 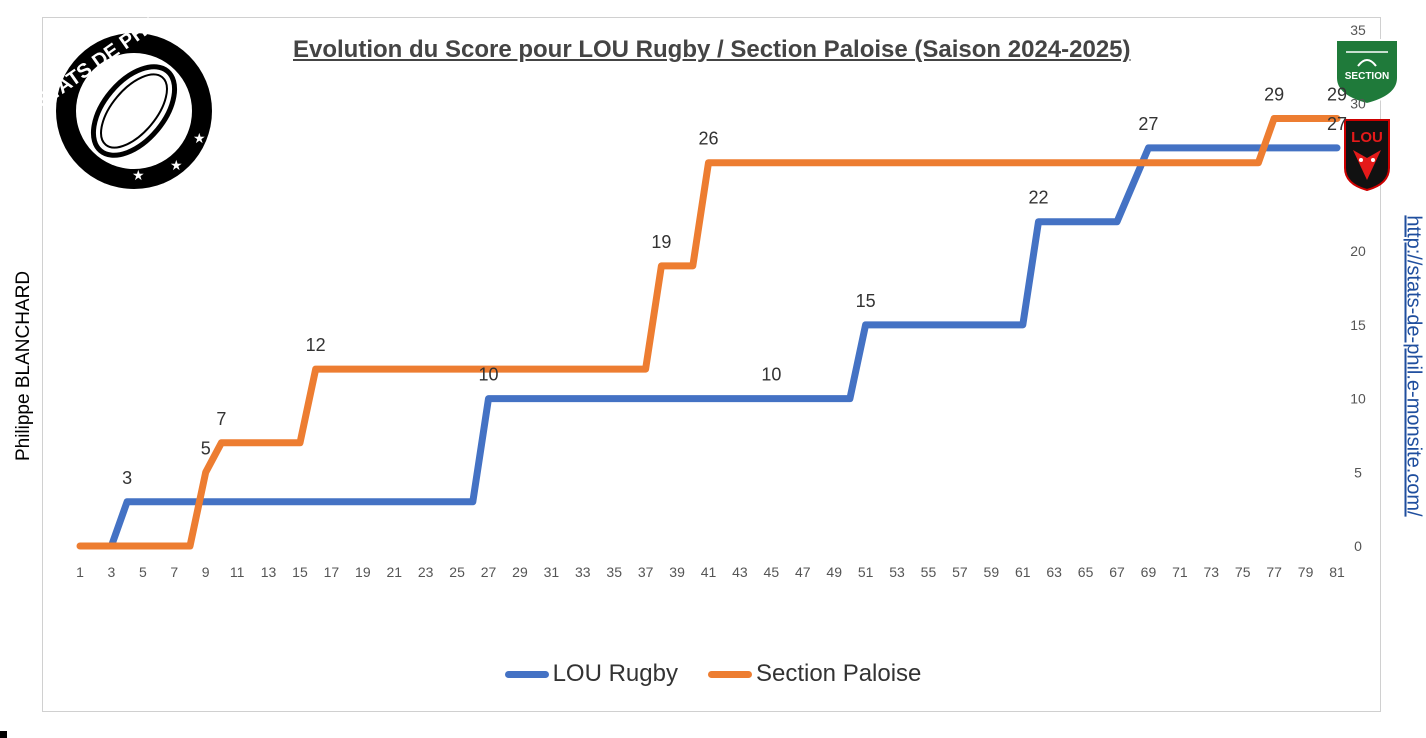 I want to click on x-tick-label: 51, so click(x=866, y=572).